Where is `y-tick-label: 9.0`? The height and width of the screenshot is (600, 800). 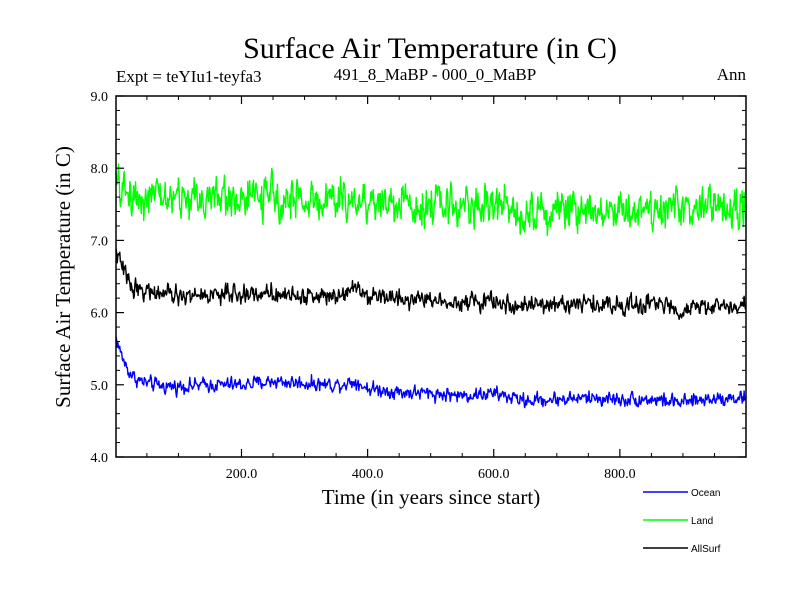
y-tick-label: 9.0 is located at coordinates (100, 97).